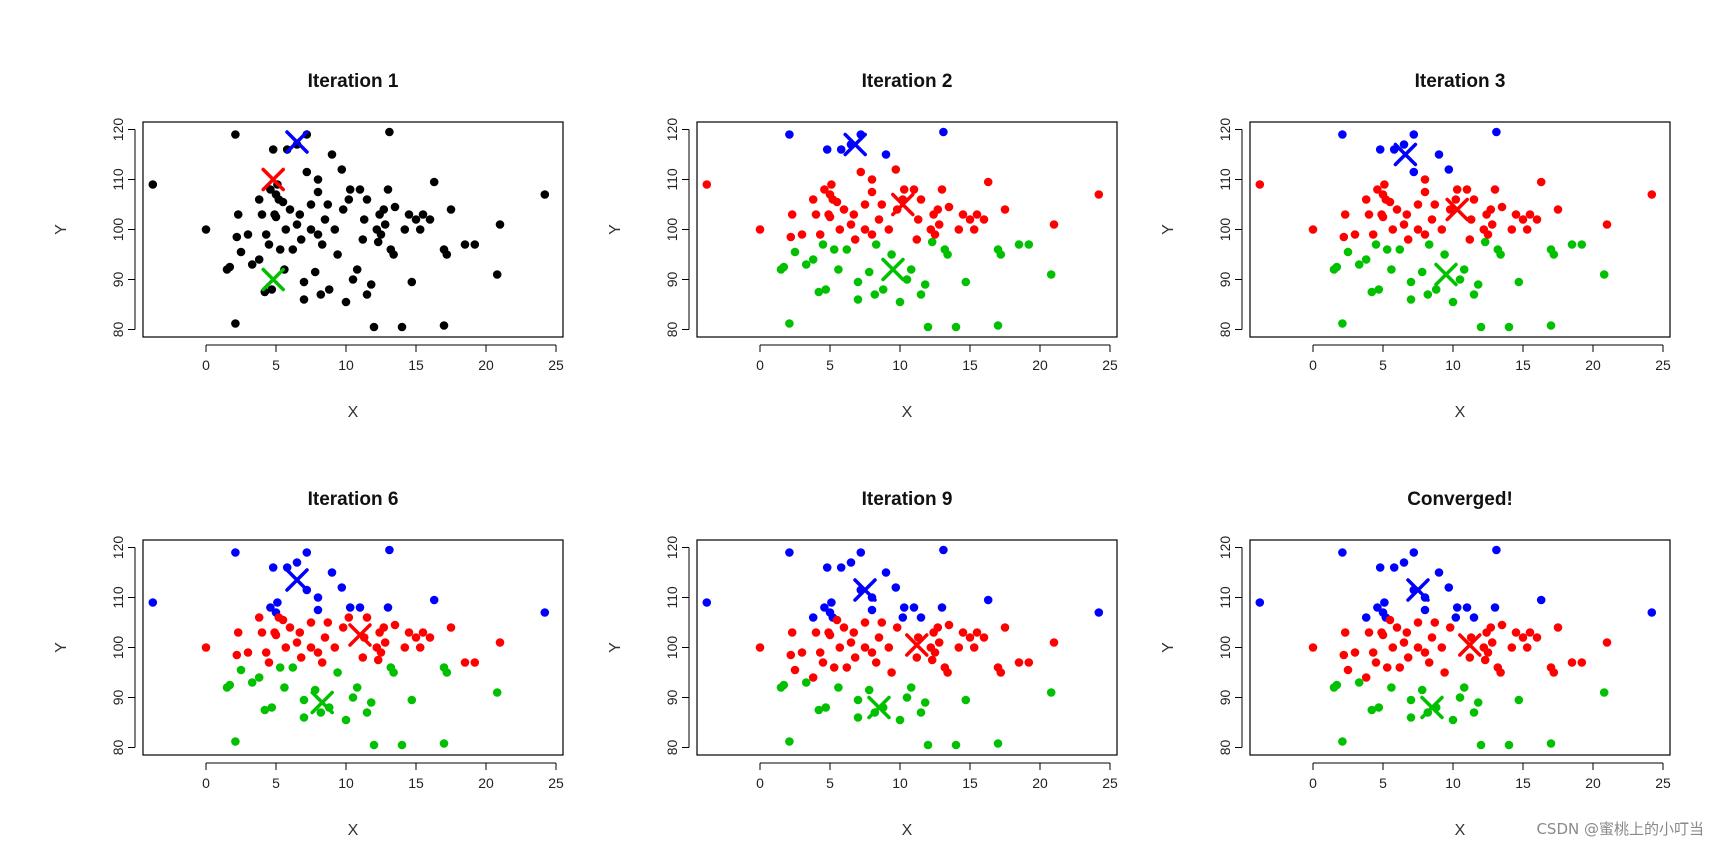 This screenshot has height=847, width=1718. I want to click on csdn-watermark: CSDN @蜜桃上的小叮当, so click(1620, 829).